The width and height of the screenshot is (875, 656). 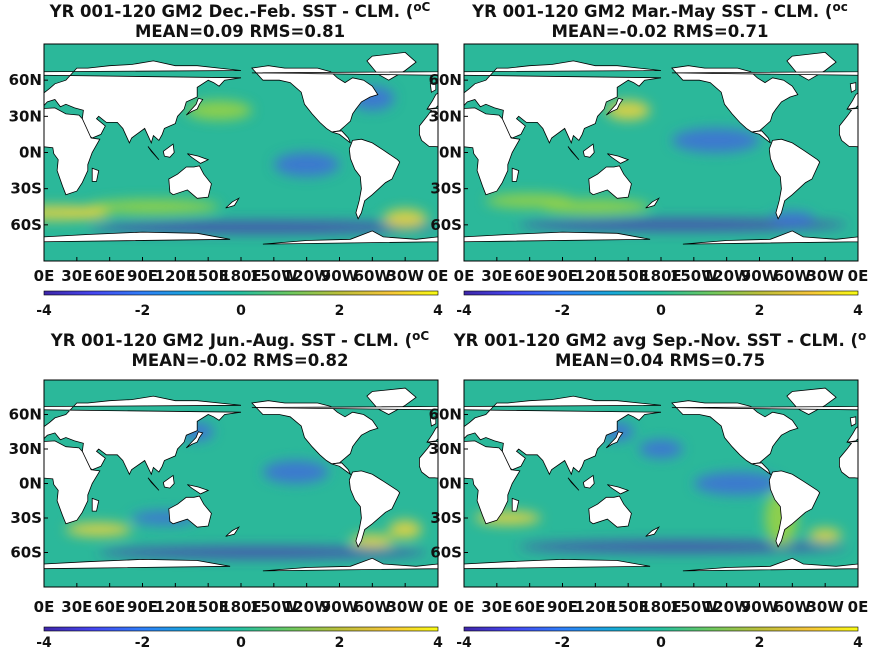 I want to click on colorbar-tick-label: -2, so click(x=563, y=643).